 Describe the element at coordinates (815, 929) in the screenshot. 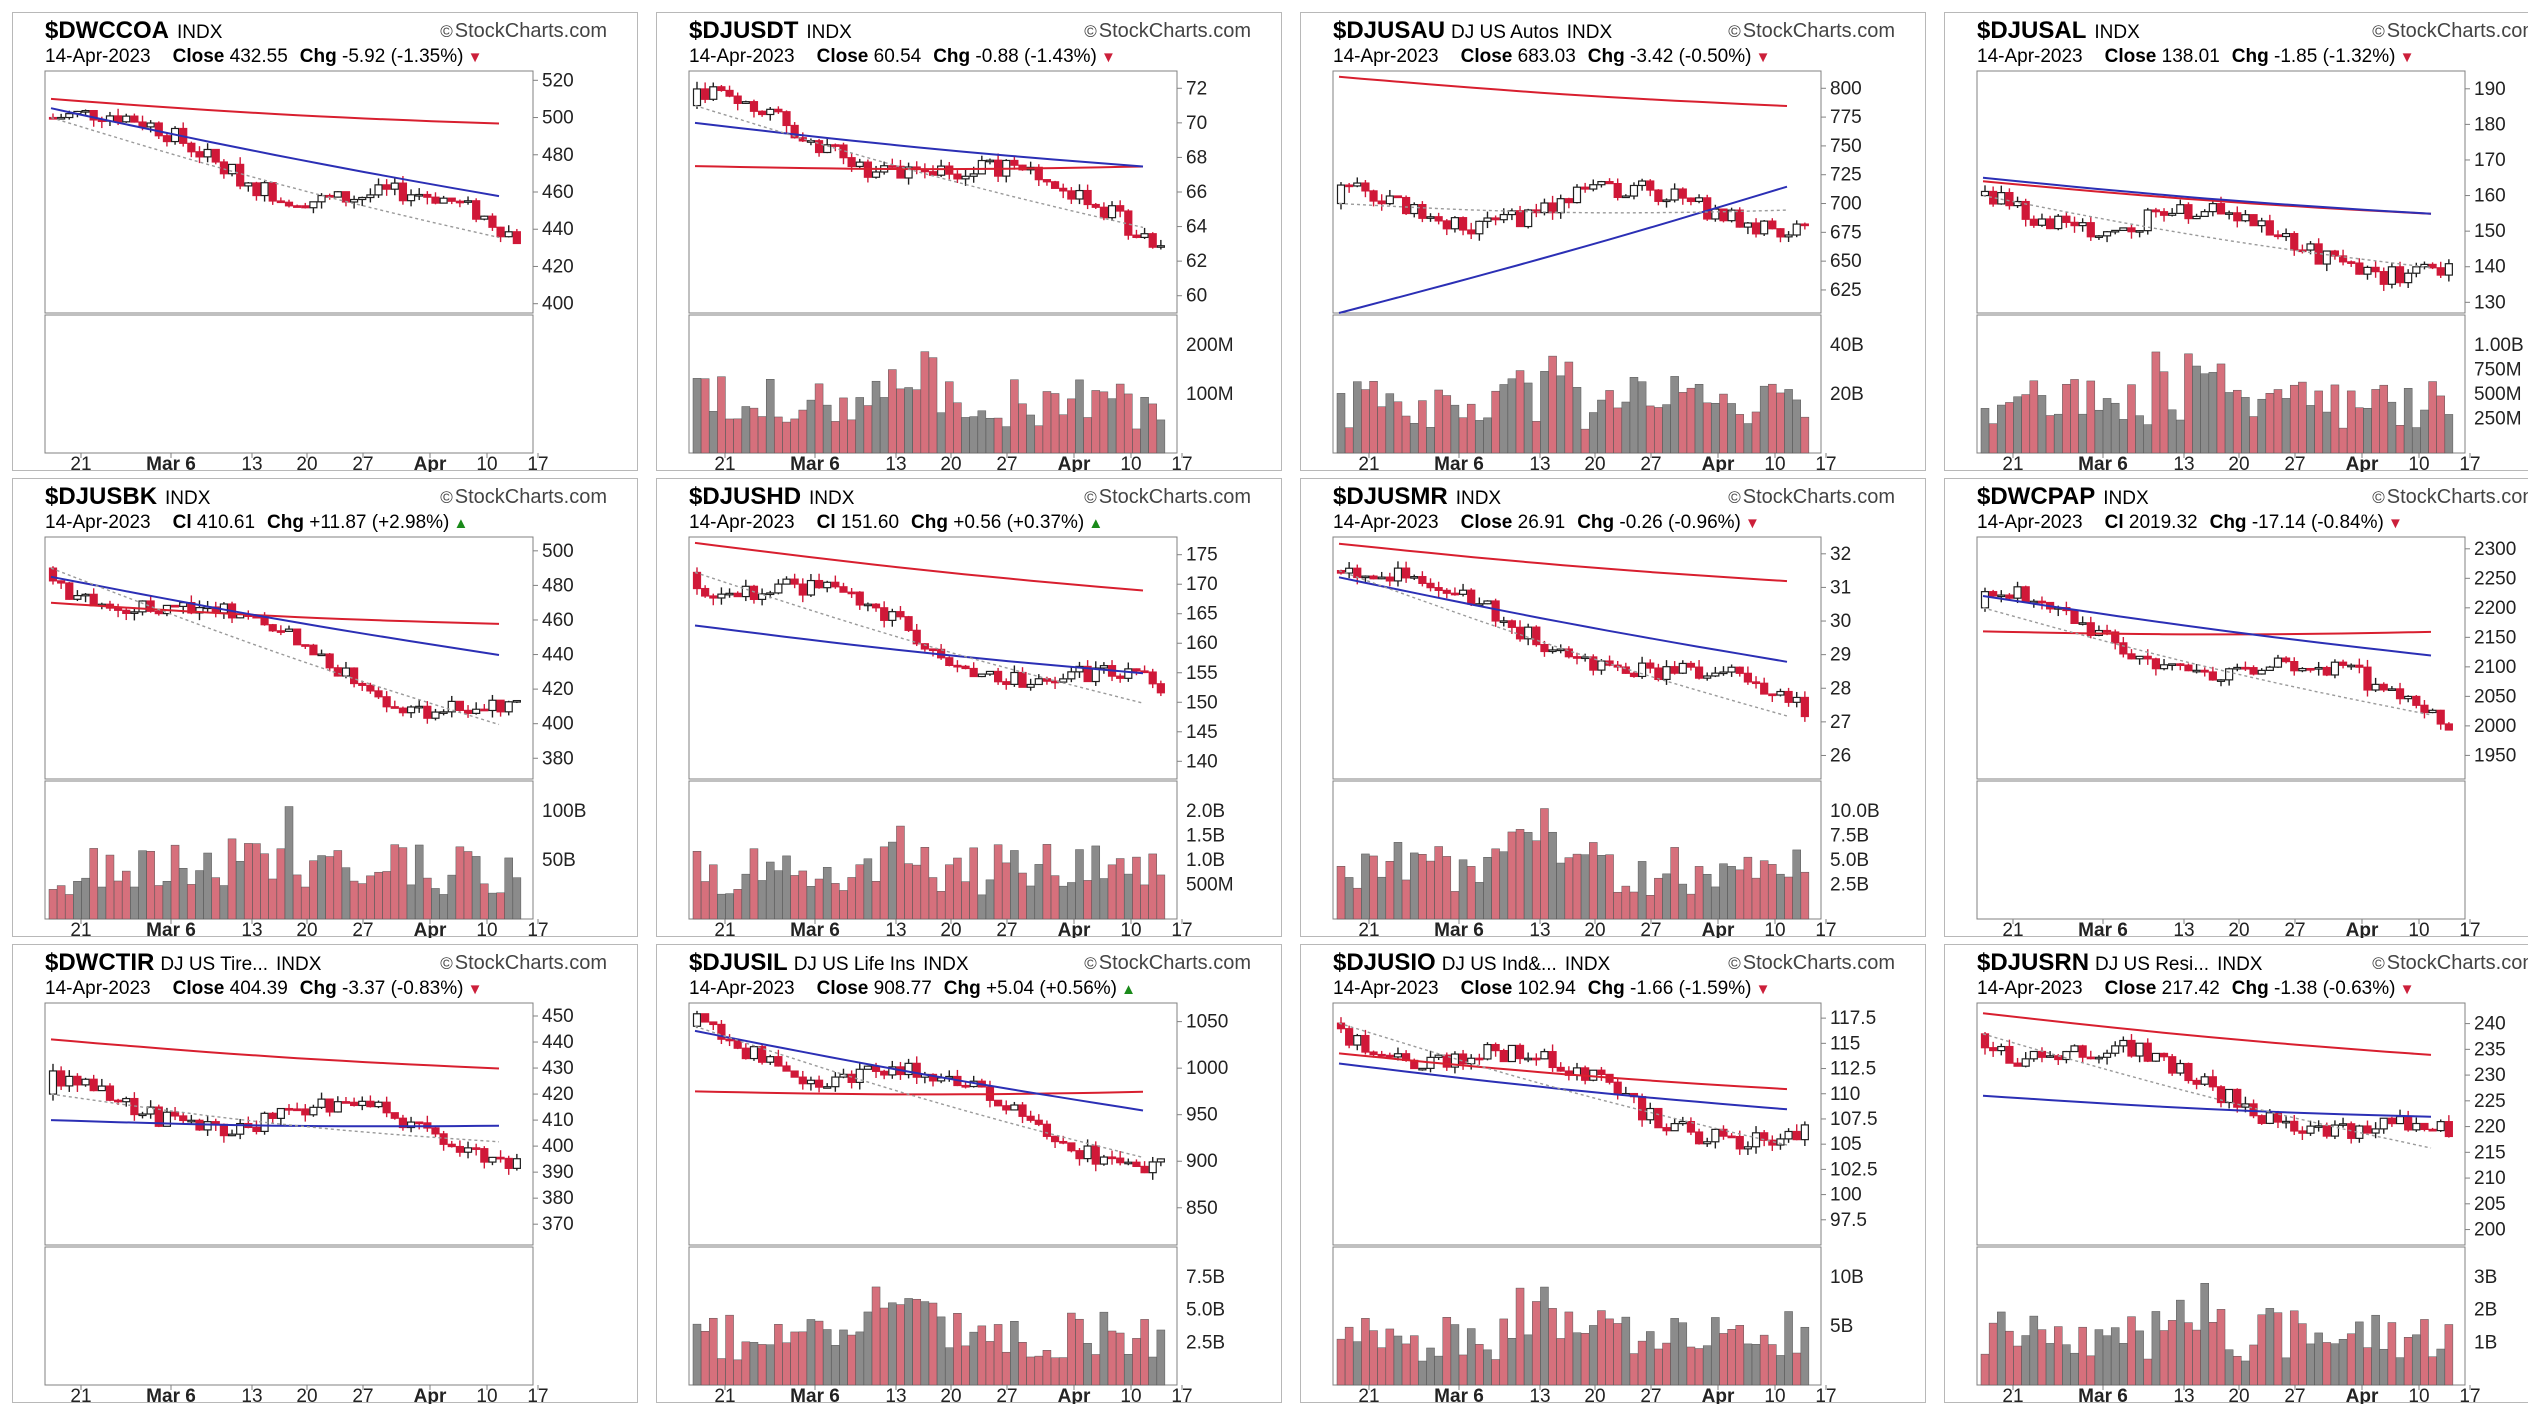

I see `x-tick-label: Mar 6` at that location.